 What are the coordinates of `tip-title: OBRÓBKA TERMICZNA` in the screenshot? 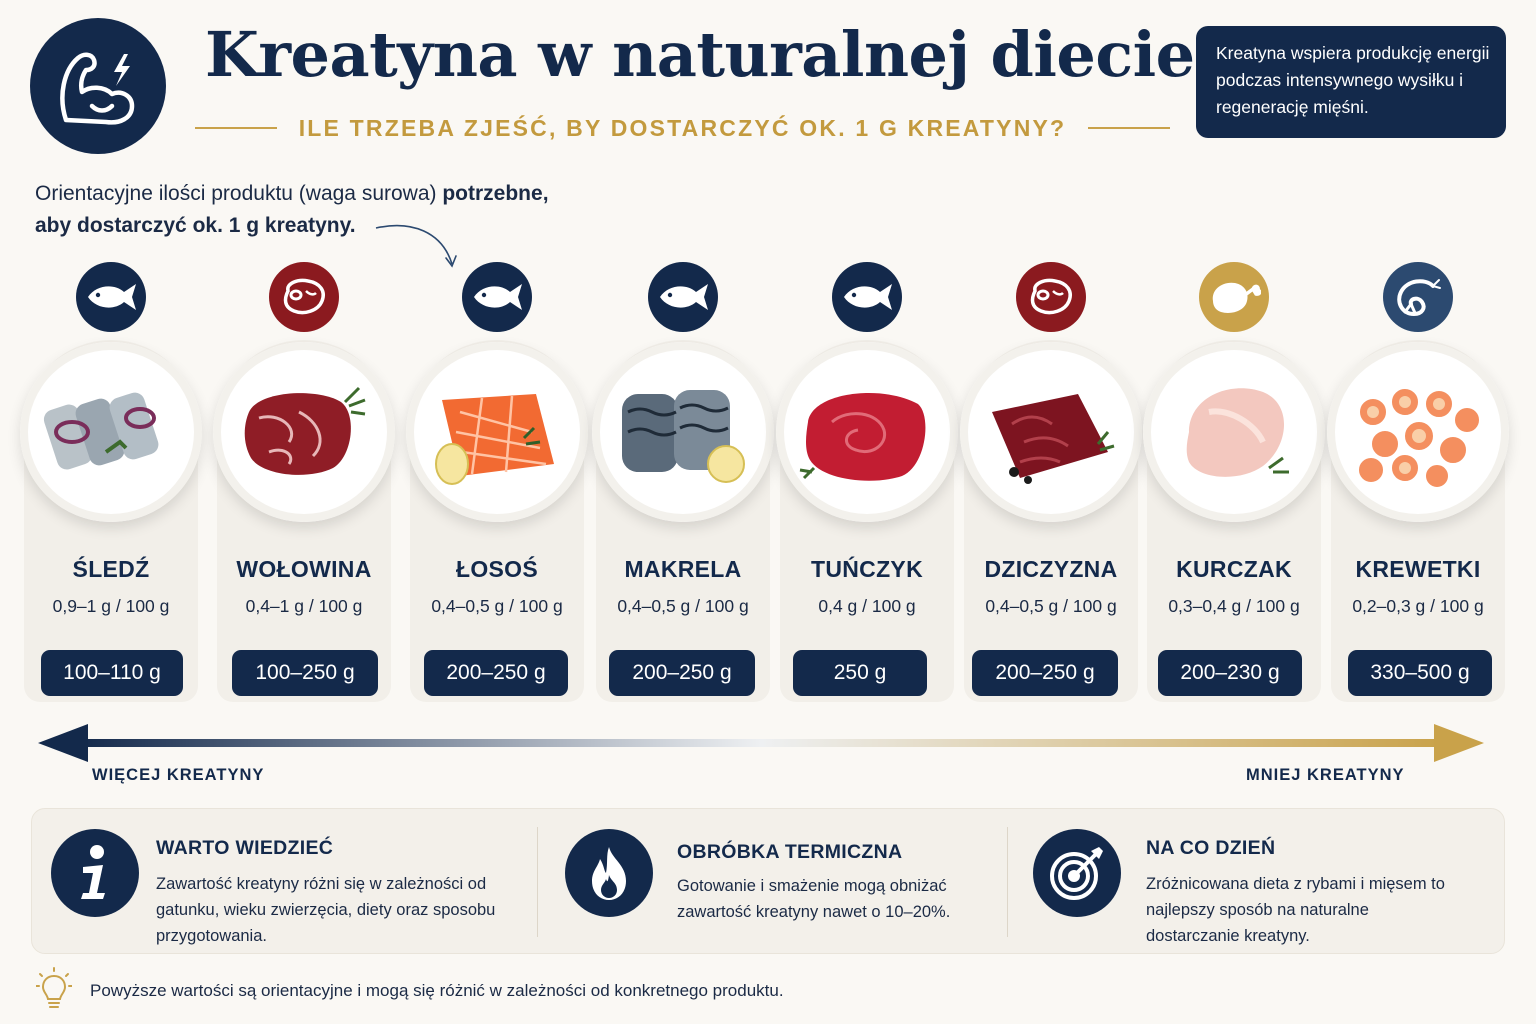 It's located at (790, 852).